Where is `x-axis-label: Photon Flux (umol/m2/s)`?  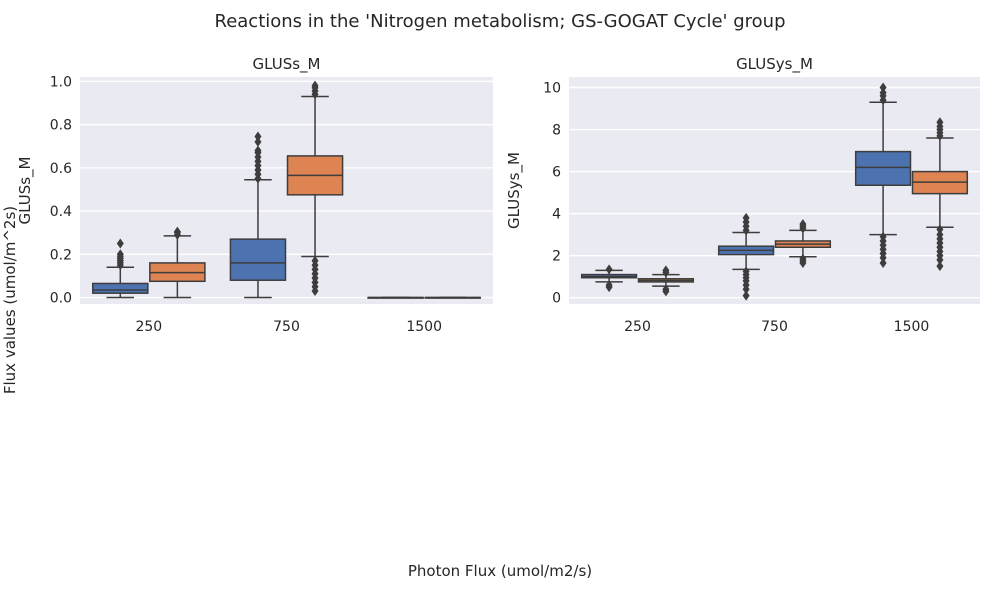
x-axis-label: Photon Flux (umol/m2/s) is located at coordinates (500, 571).